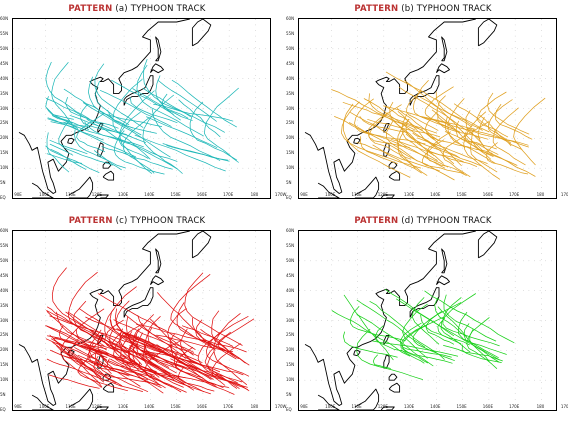  Describe the element at coordinates (290, 153) in the screenshot. I see `lat-label: 15N` at that location.